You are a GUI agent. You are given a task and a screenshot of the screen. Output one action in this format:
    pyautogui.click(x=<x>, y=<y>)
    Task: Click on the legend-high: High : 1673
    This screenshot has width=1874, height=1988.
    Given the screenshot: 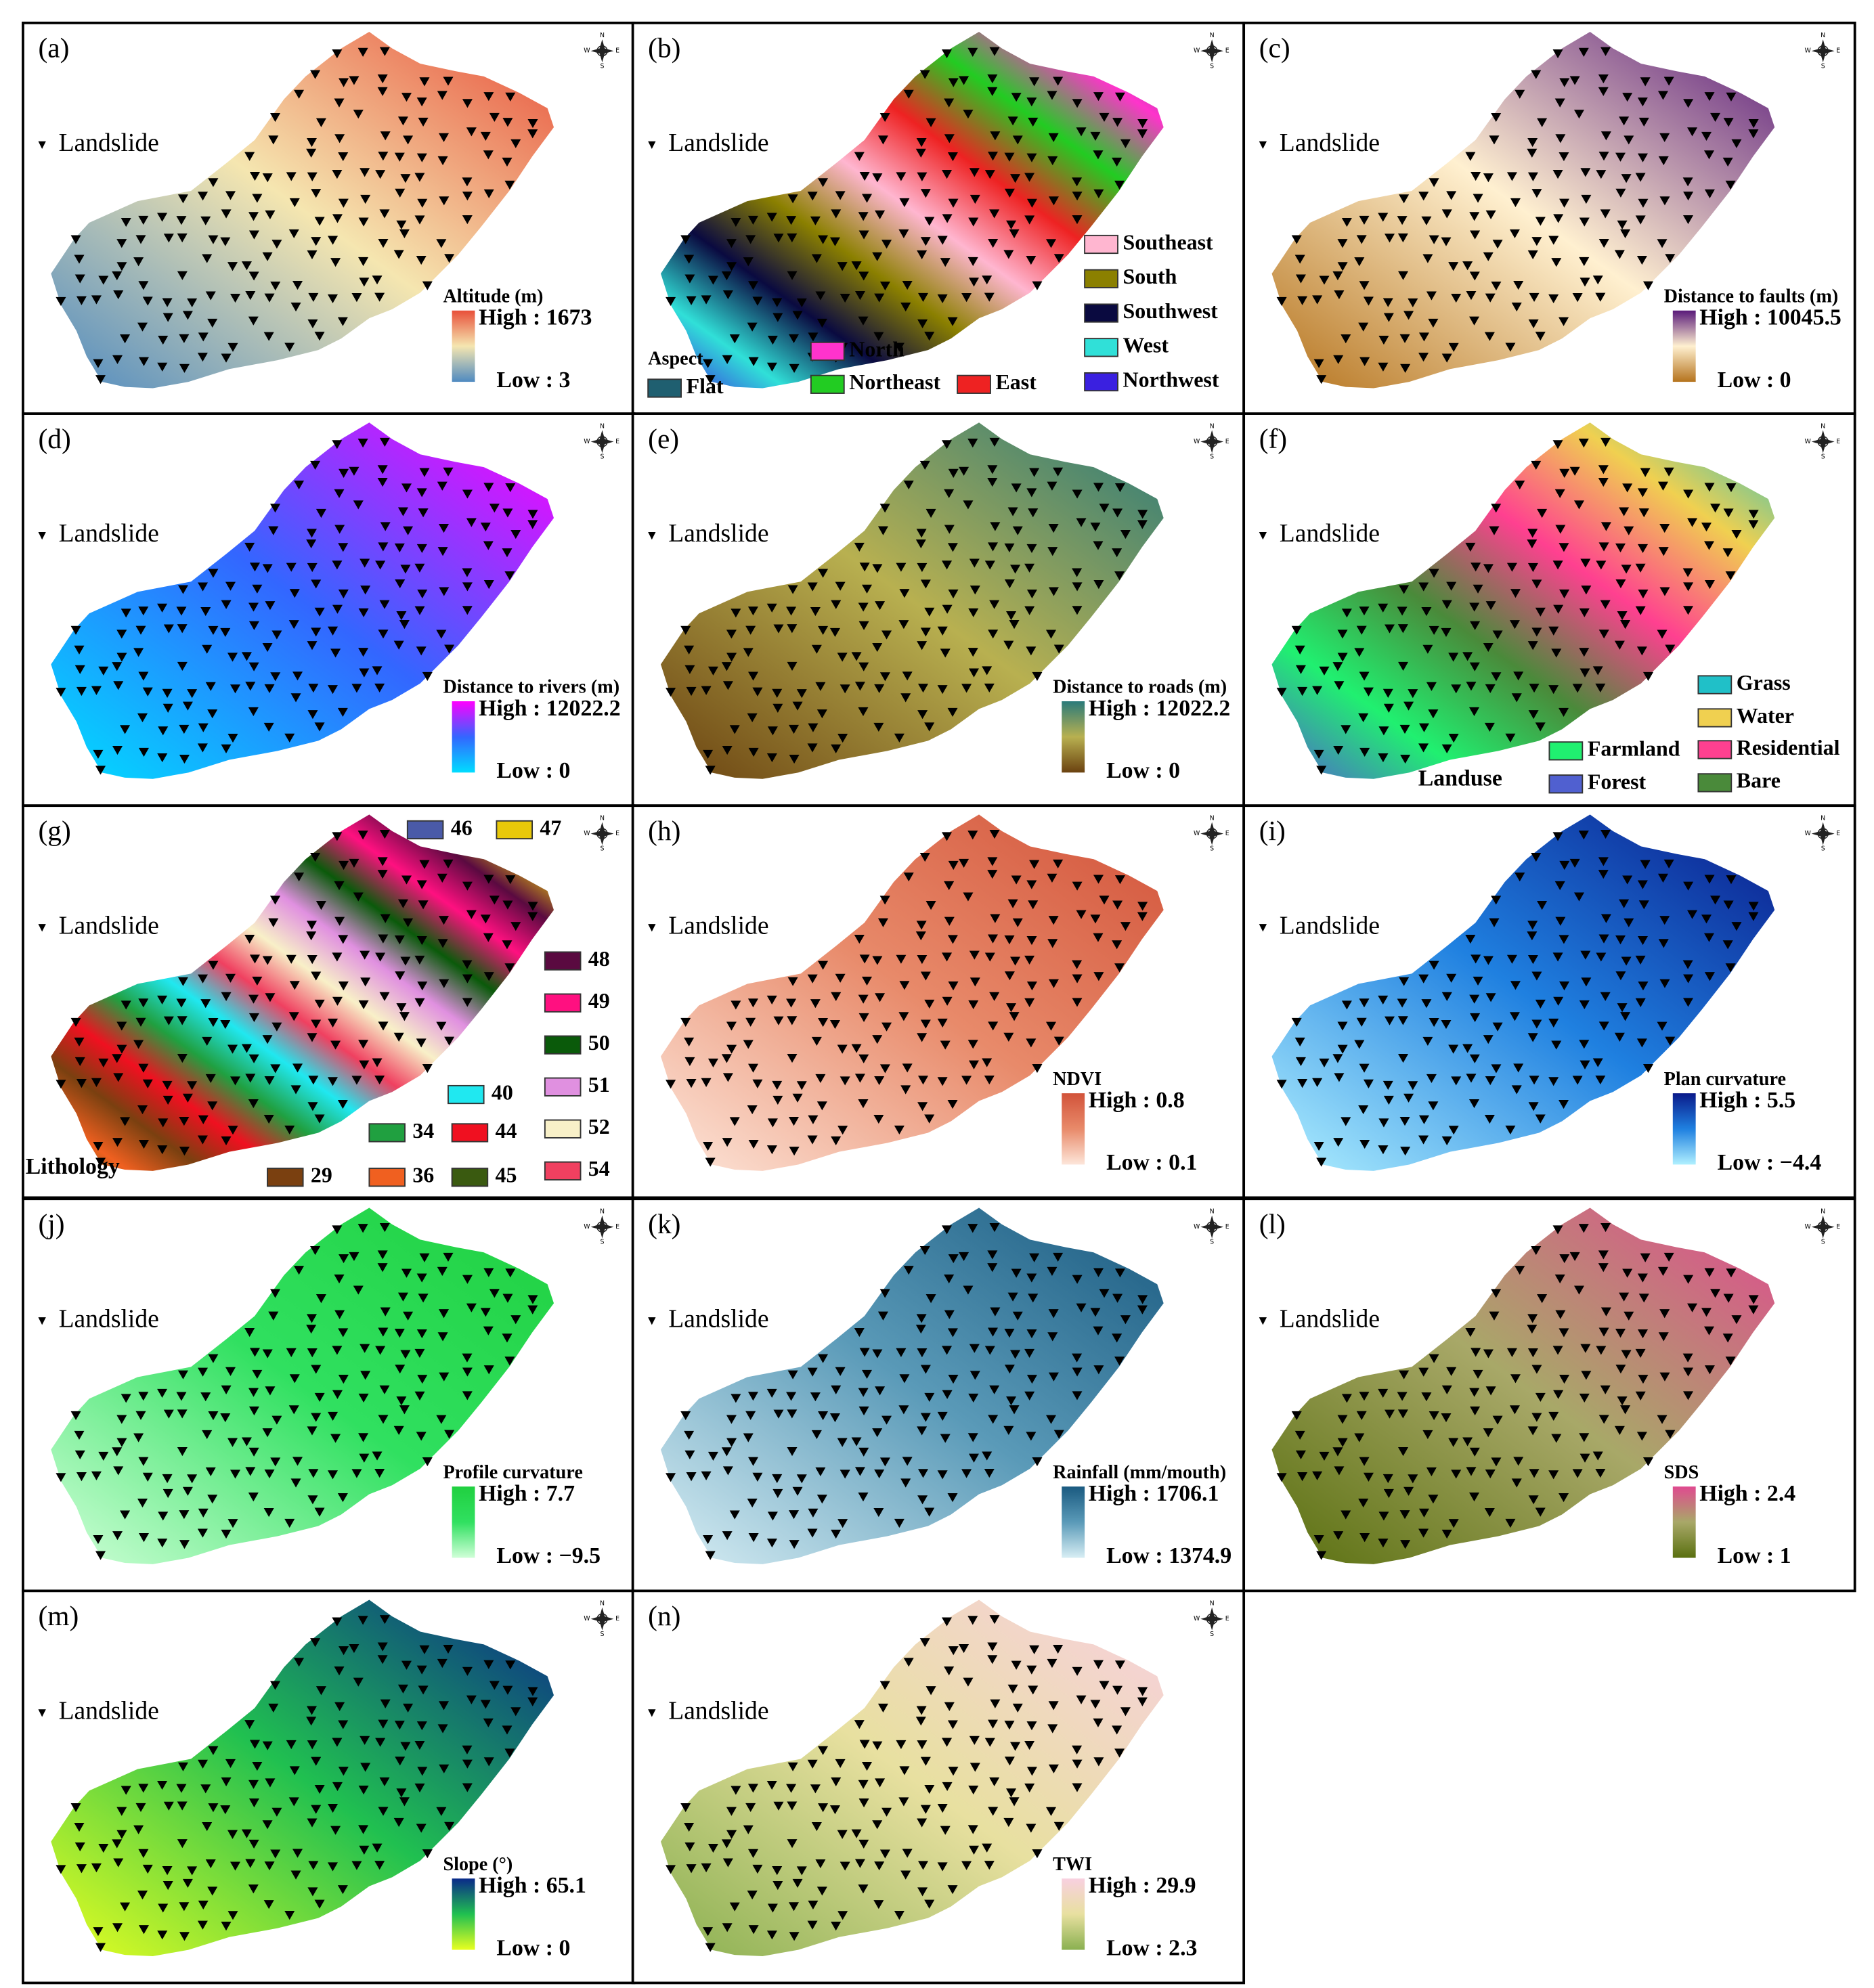 What is the action you would take?
    pyautogui.click(x=536, y=317)
    